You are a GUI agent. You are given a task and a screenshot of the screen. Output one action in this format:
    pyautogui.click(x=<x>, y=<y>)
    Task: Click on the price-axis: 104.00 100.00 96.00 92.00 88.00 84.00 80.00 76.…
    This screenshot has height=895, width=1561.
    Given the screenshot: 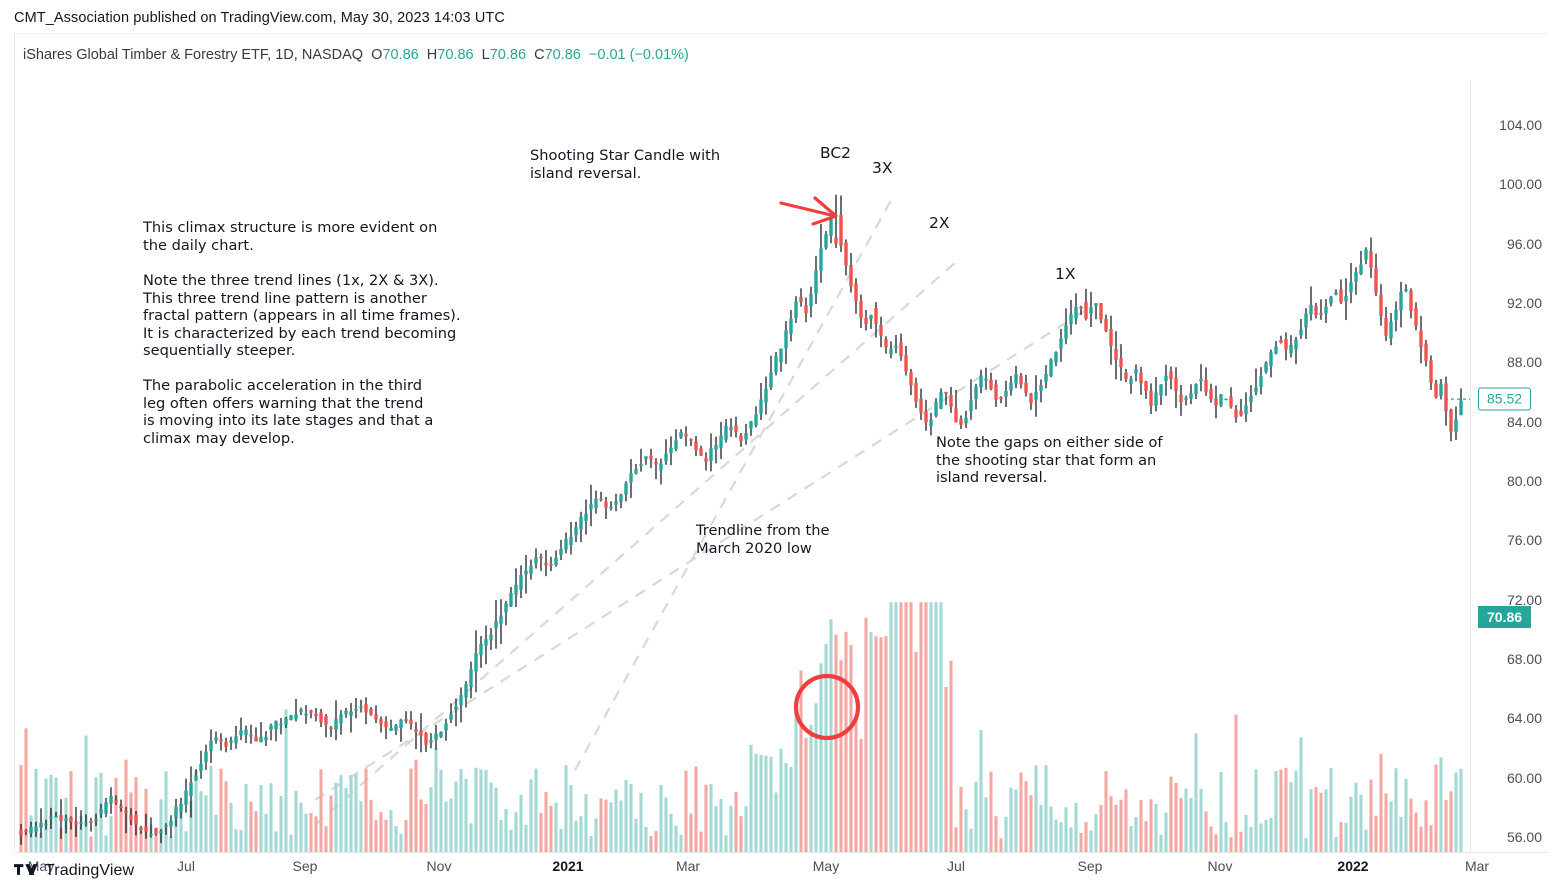 What is the action you would take?
    pyautogui.click(x=1509, y=466)
    